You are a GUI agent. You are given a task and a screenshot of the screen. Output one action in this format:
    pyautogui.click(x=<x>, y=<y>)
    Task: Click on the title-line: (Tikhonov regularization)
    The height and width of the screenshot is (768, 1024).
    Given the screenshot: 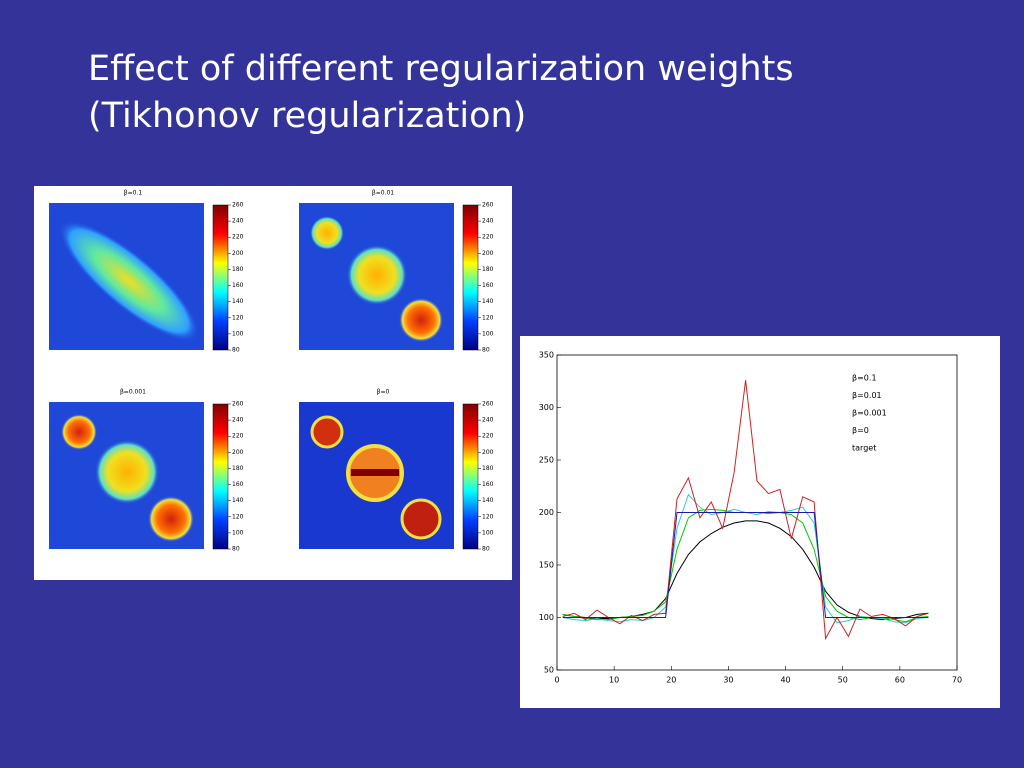 What is the action you would take?
    pyautogui.click(x=307, y=116)
    